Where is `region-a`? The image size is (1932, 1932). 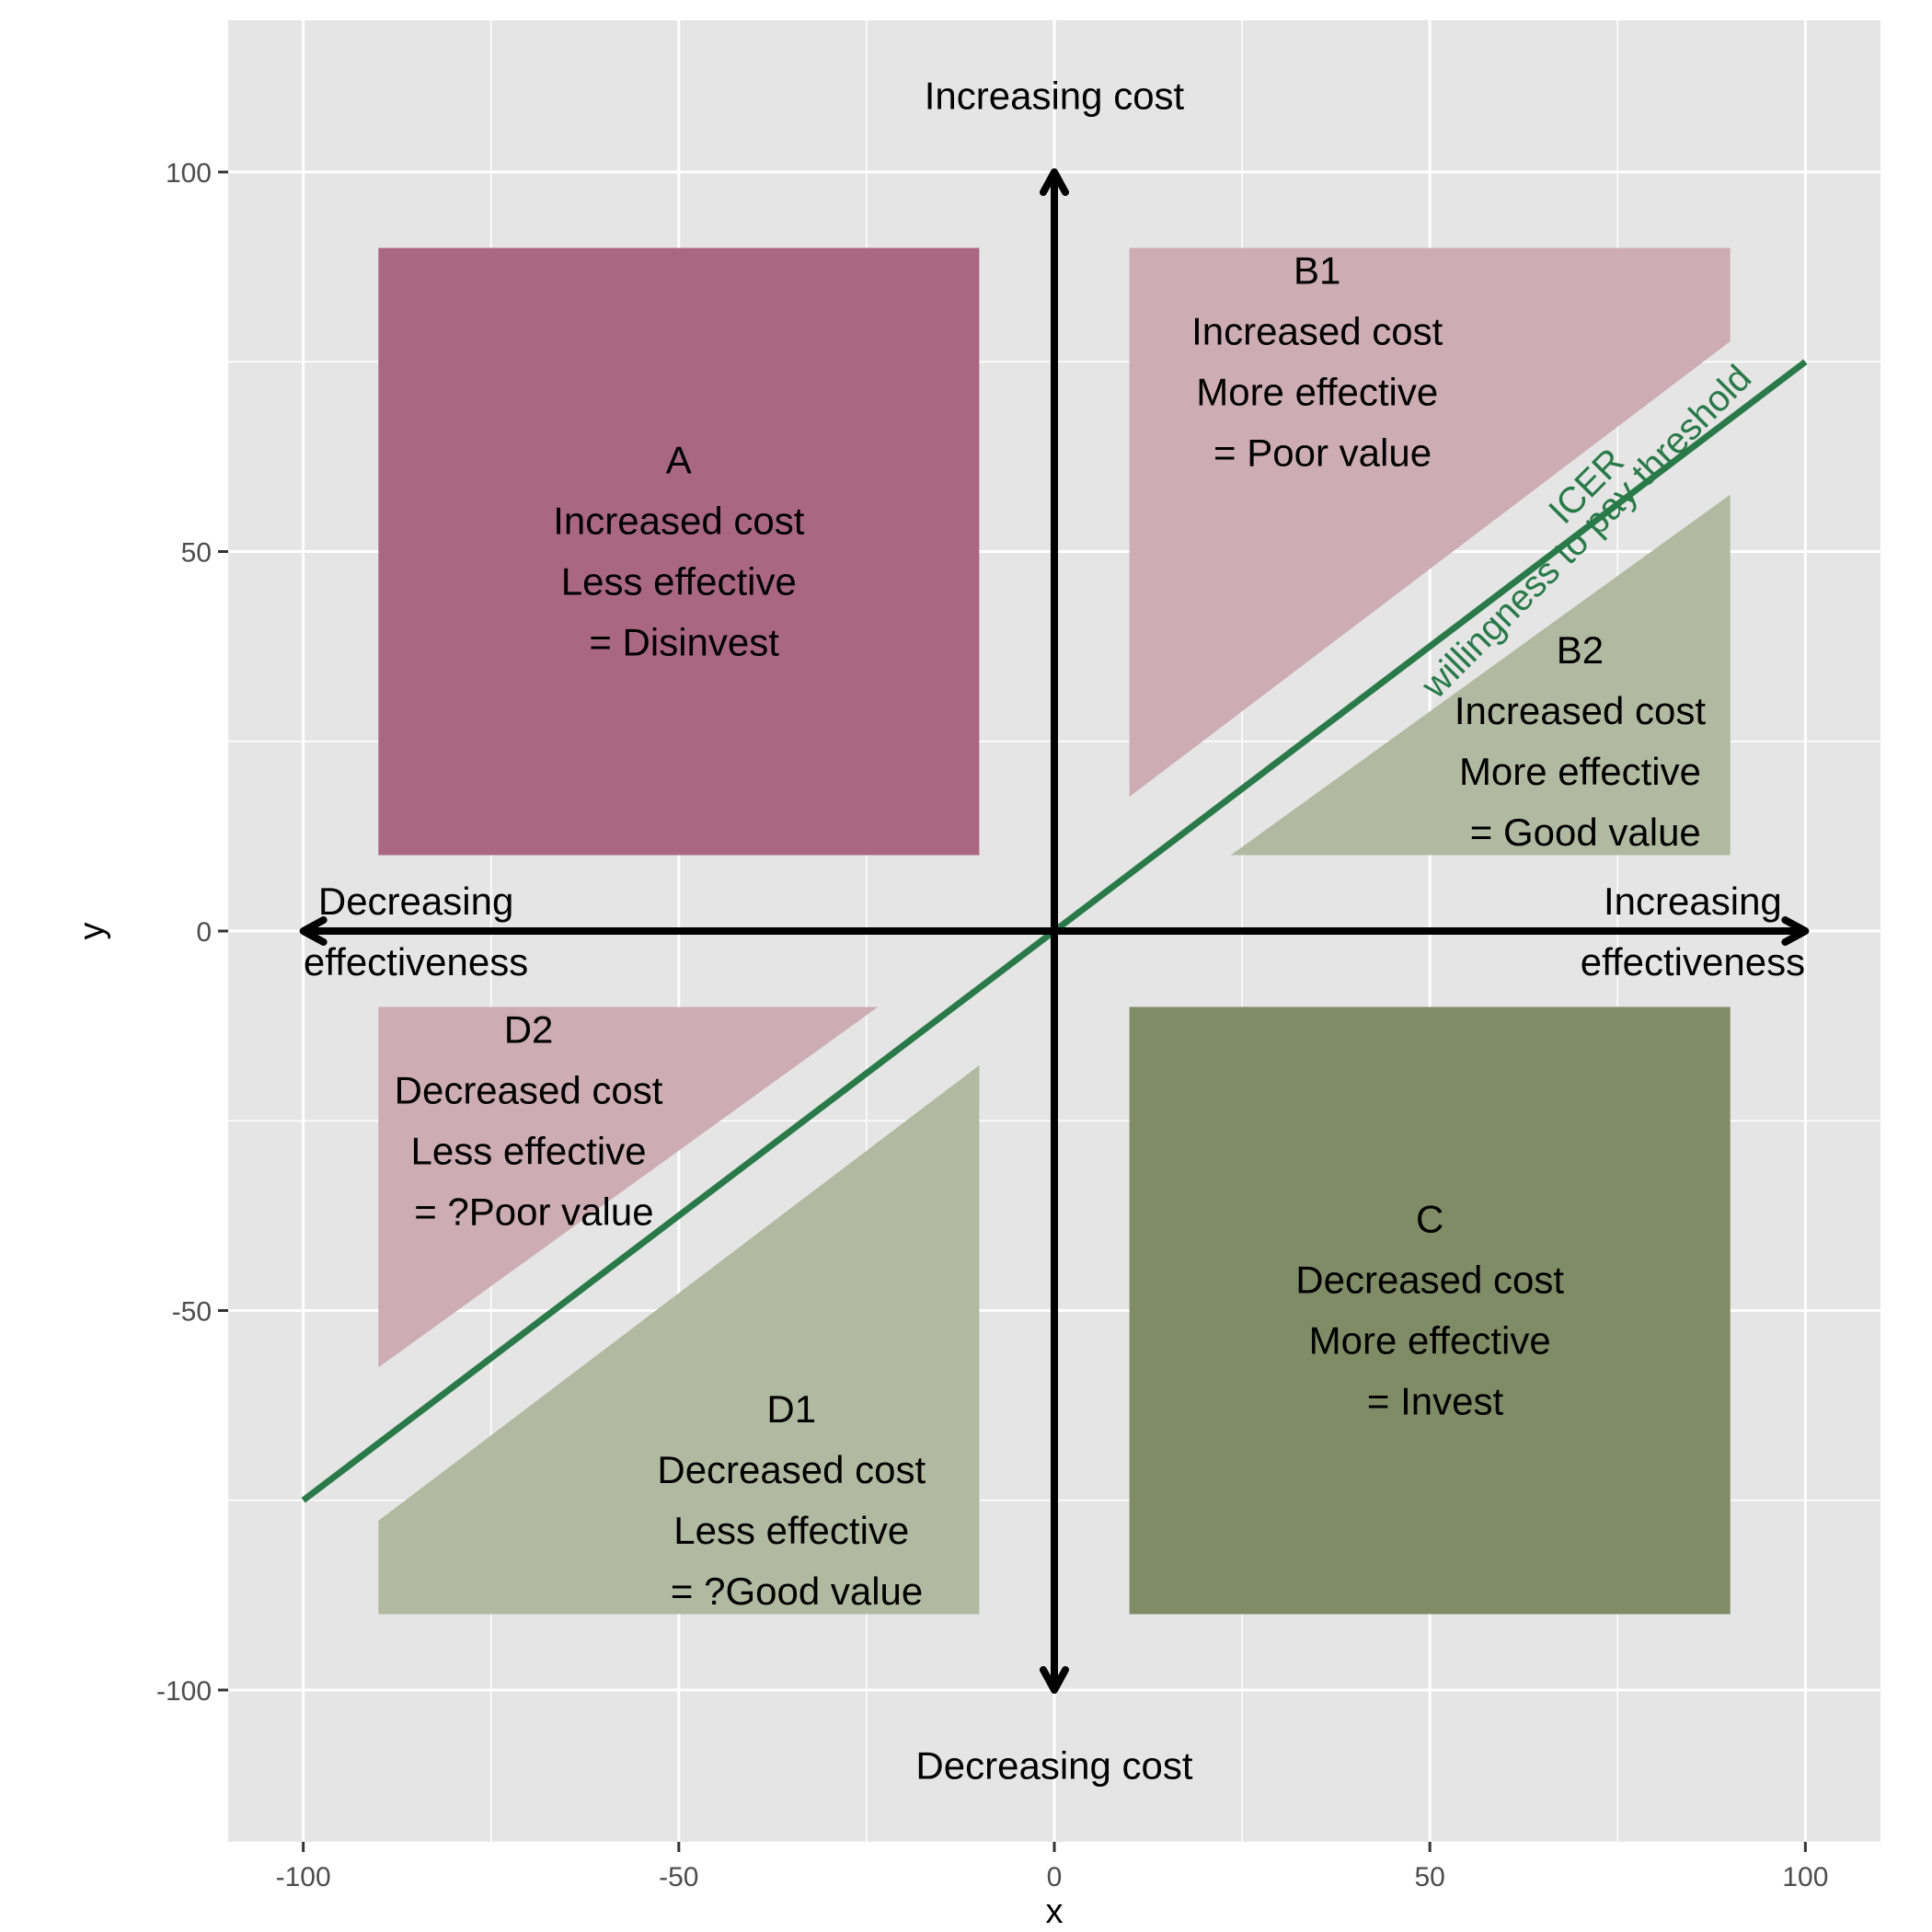
region-a is located at coordinates (679, 551).